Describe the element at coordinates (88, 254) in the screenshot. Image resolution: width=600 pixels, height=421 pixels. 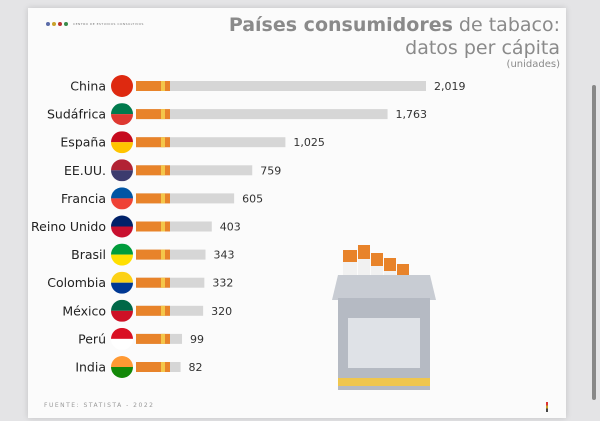
I see `category-label: Brasil` at that location.